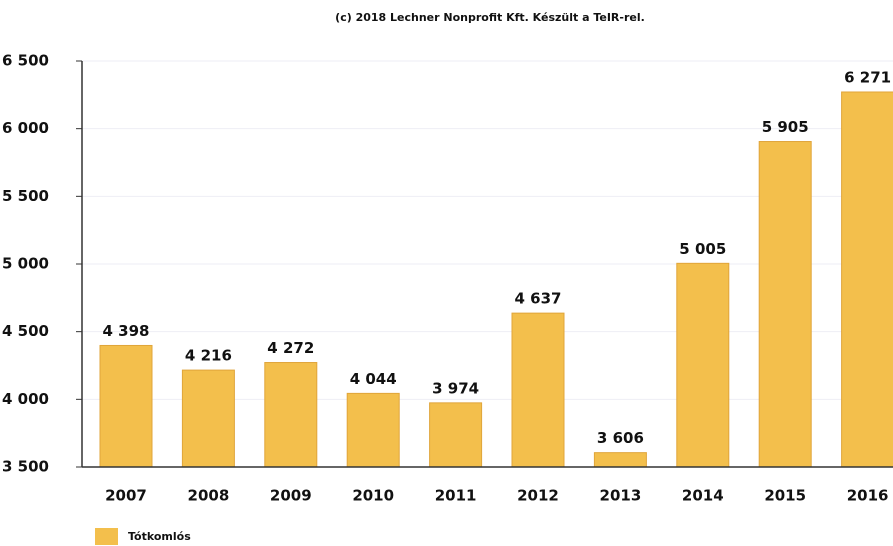 The image size is (893, 546). Describe the element at coordinates (291, 496) in the screenshot. I see `x-tick-label: 2009` at that location.